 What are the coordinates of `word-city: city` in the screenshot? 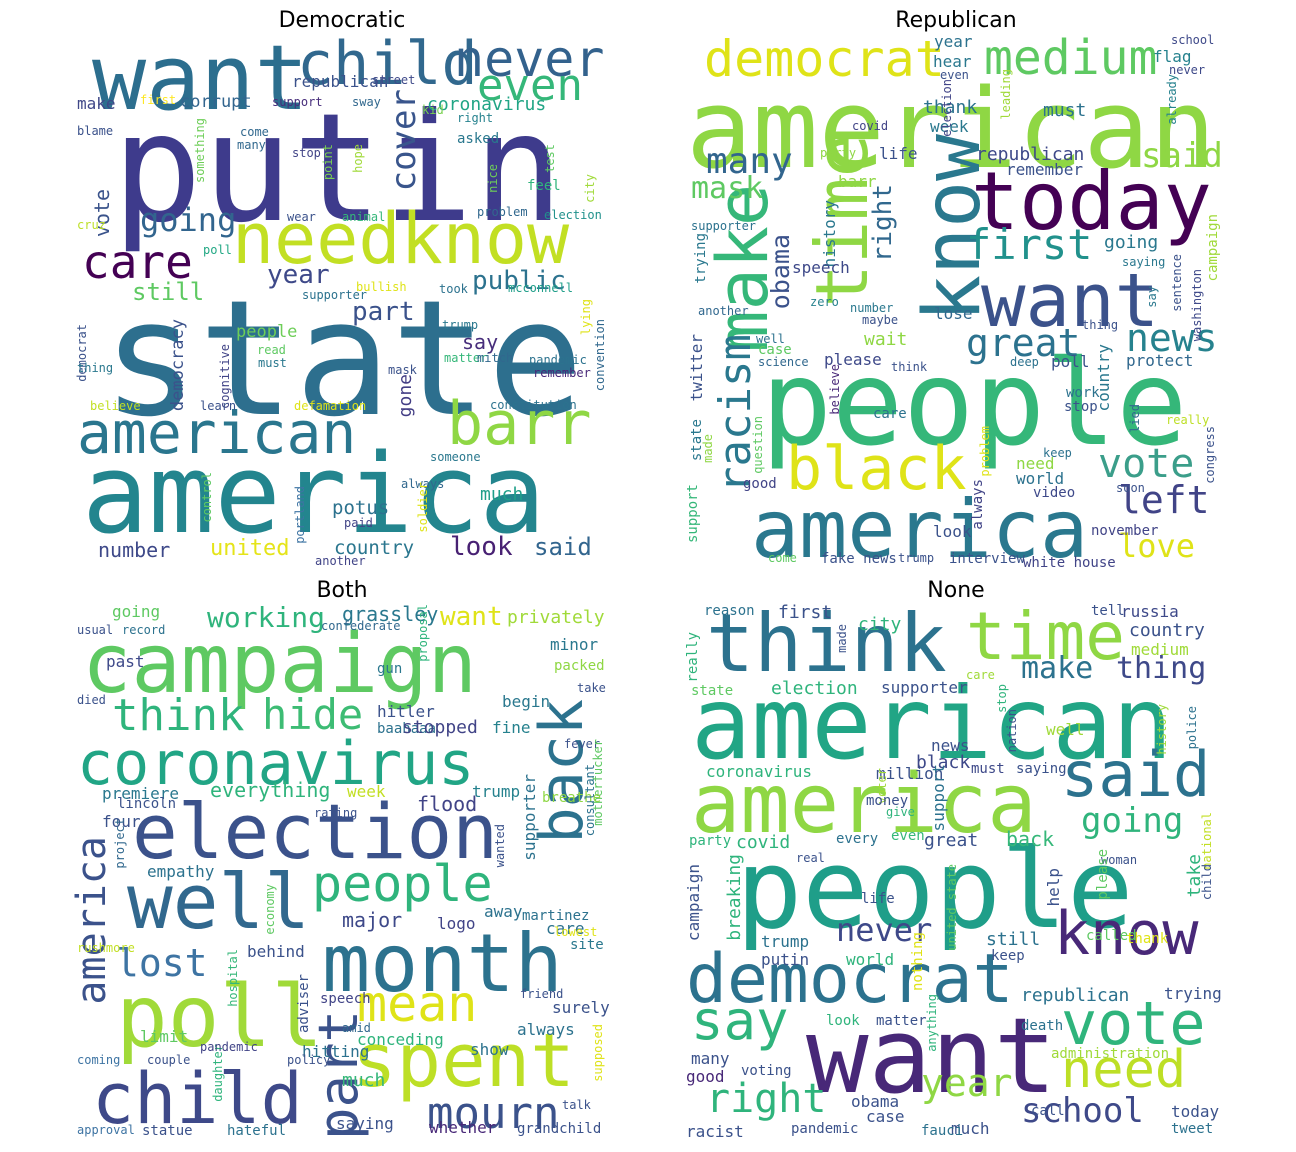 It's located at (590, 188).